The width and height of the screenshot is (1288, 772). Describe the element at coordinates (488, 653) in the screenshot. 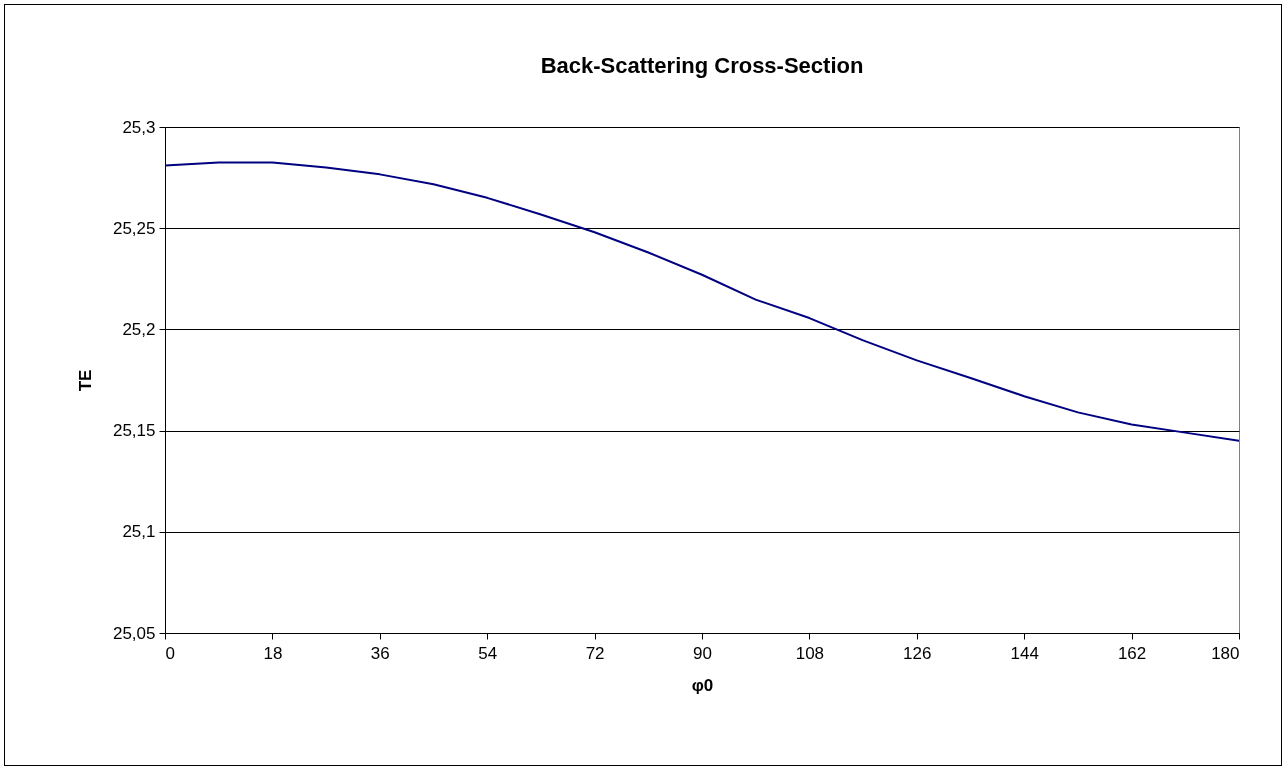

I see `x-tick-label: 54` at that location.